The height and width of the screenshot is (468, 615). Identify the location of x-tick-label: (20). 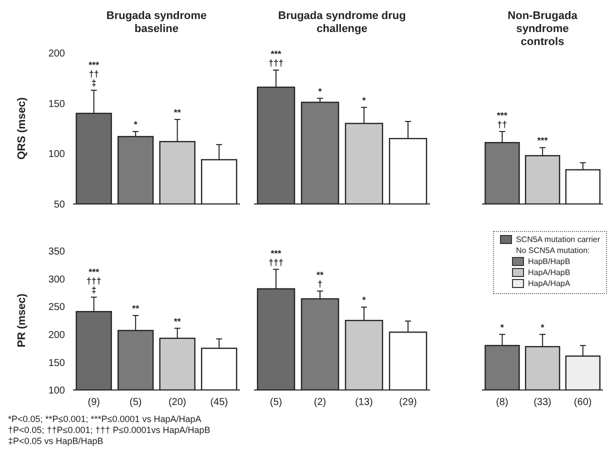
(177, 402).